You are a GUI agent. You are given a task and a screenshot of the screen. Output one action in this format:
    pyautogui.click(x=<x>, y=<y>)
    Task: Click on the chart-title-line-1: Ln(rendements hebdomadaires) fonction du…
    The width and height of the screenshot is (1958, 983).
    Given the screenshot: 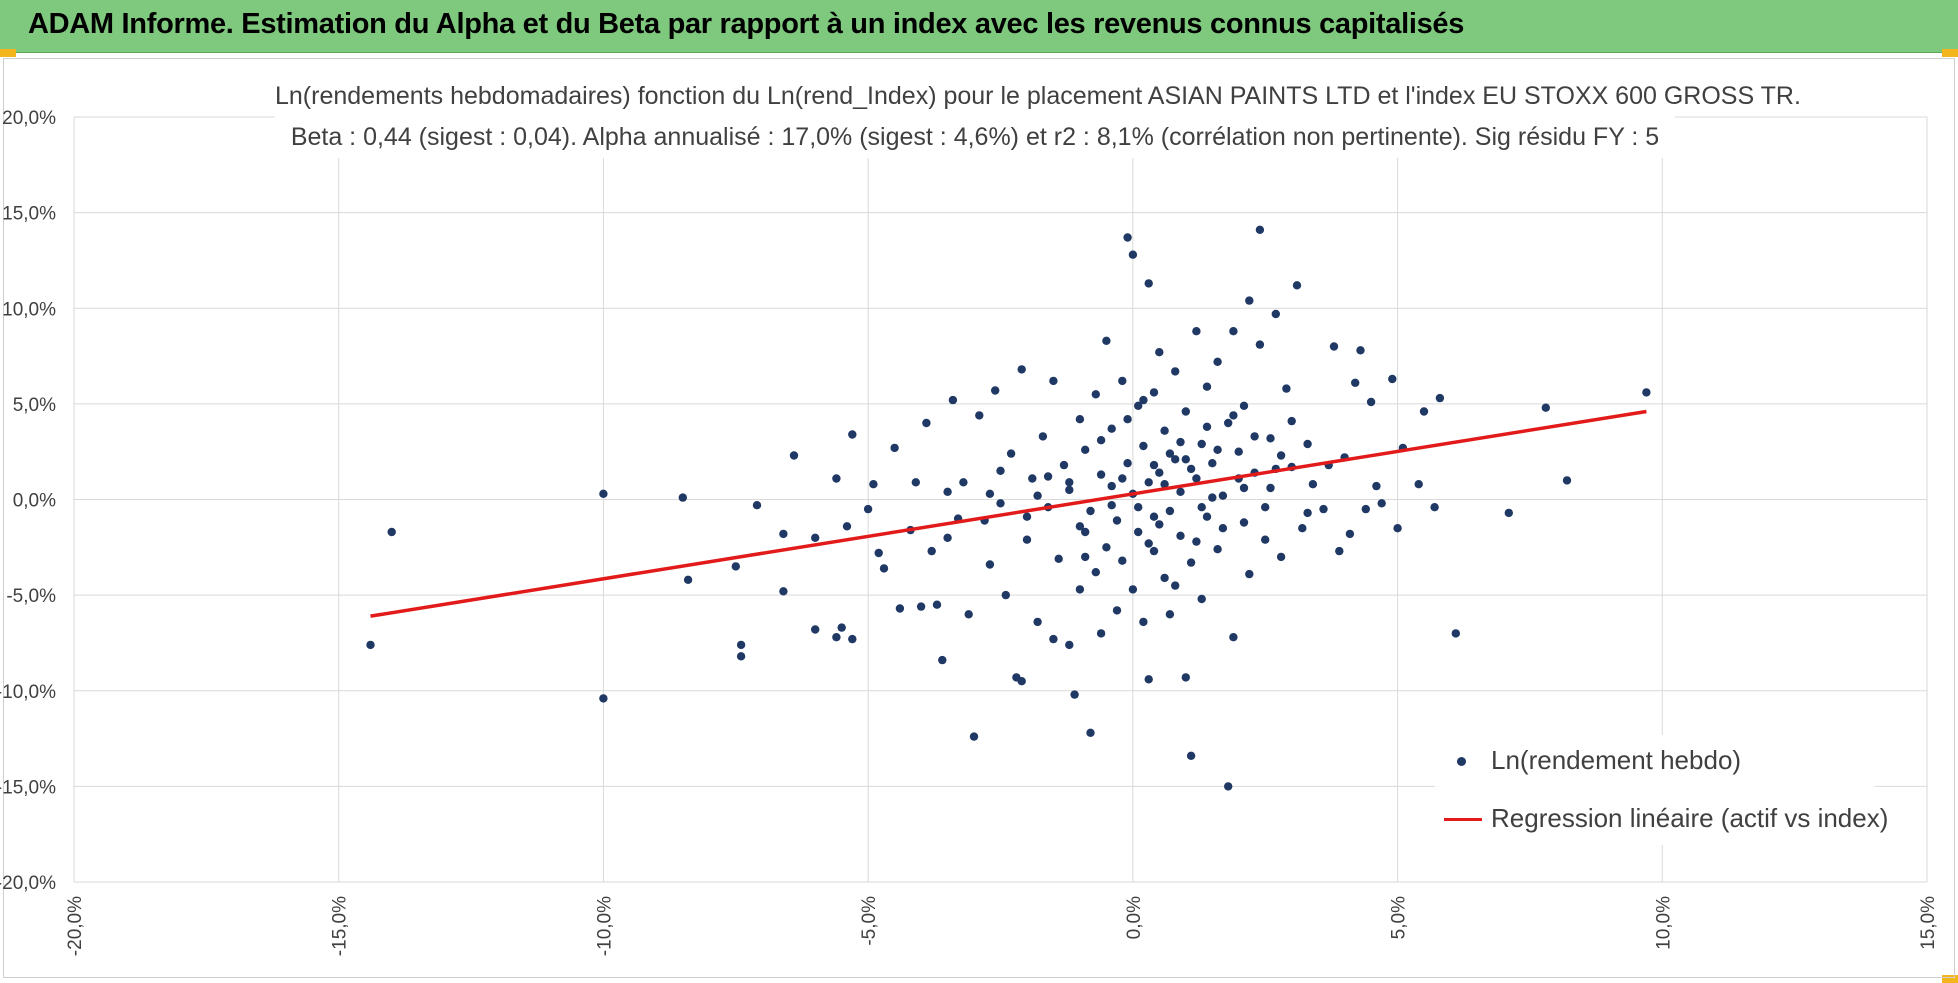 What is the action you would take?
    pyautogui.click(x=1038, y=96)
    